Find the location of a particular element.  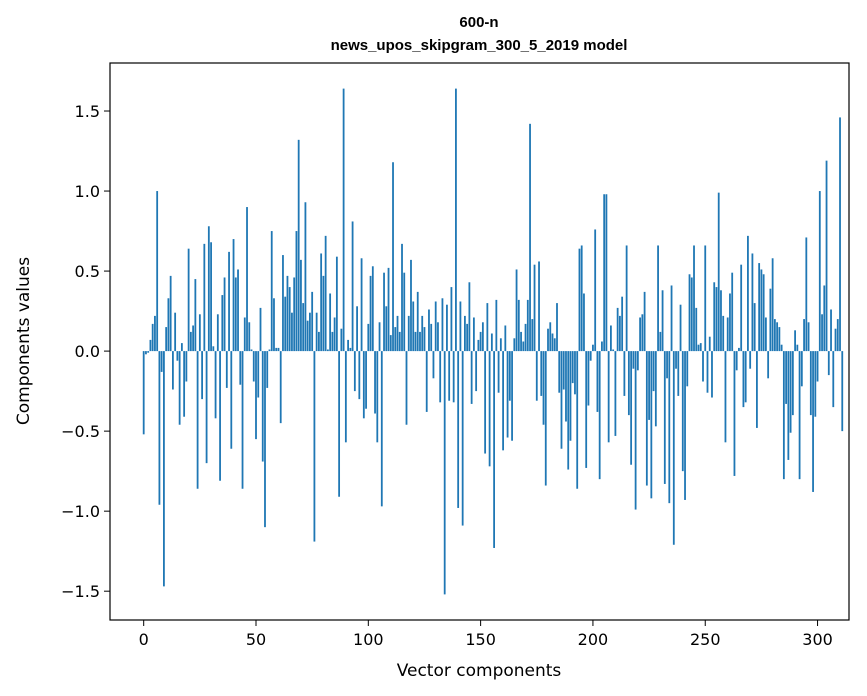

x-tick-label: 250 is located at coordinates (705, 639).